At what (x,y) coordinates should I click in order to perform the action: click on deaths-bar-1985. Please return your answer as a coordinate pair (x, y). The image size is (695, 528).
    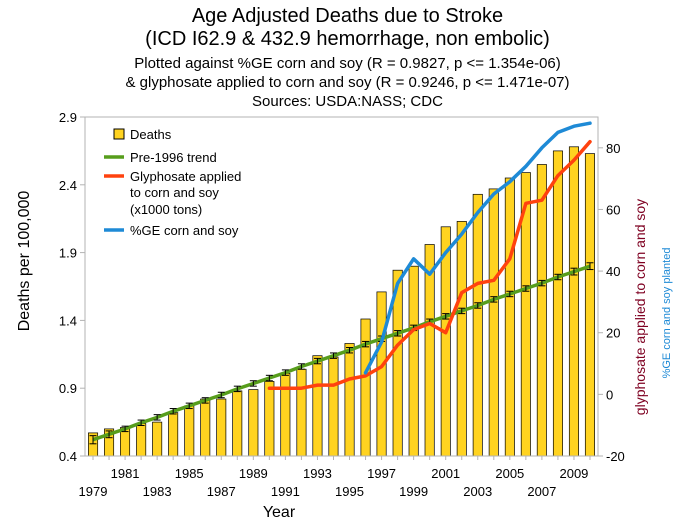
    Looking at the image, I should click on (189, 431).